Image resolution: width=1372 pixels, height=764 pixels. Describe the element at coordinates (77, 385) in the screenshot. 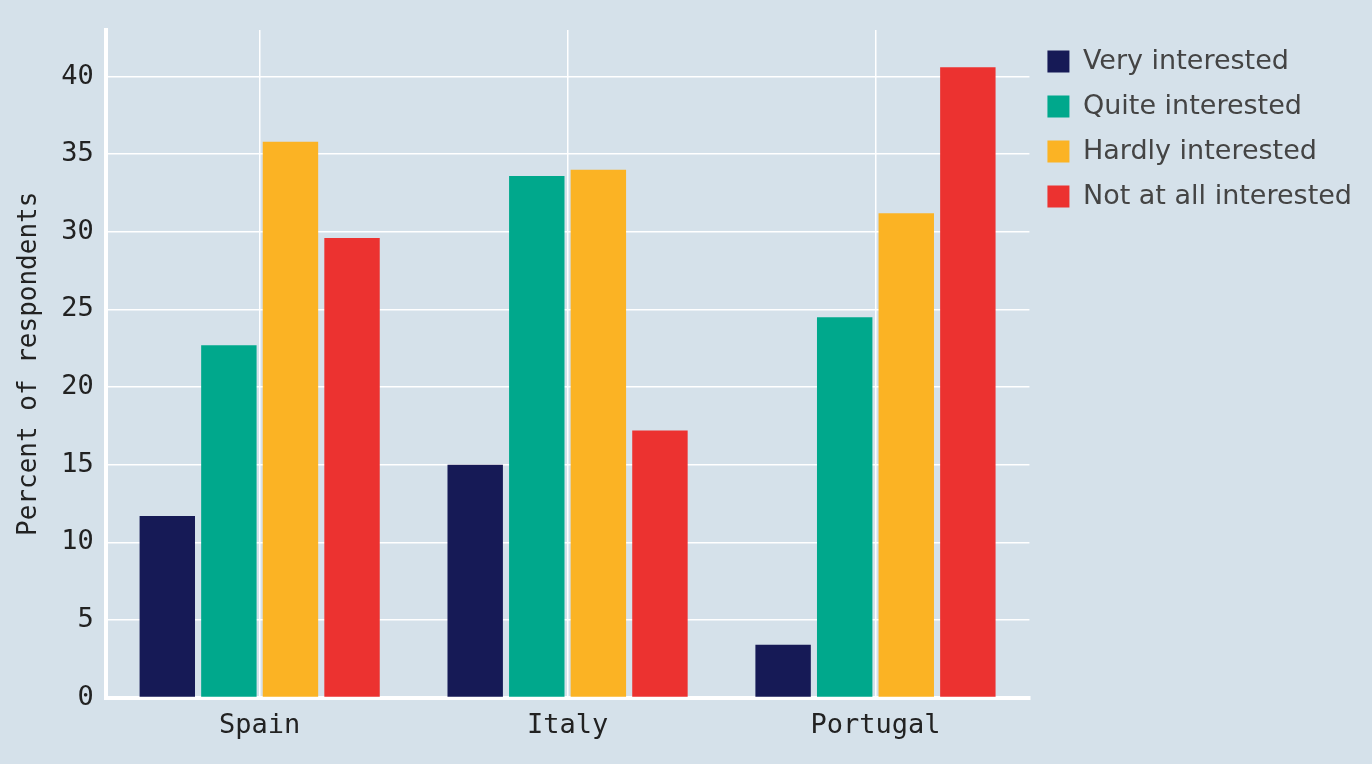

I see `y-tick-label: 20` at that location.